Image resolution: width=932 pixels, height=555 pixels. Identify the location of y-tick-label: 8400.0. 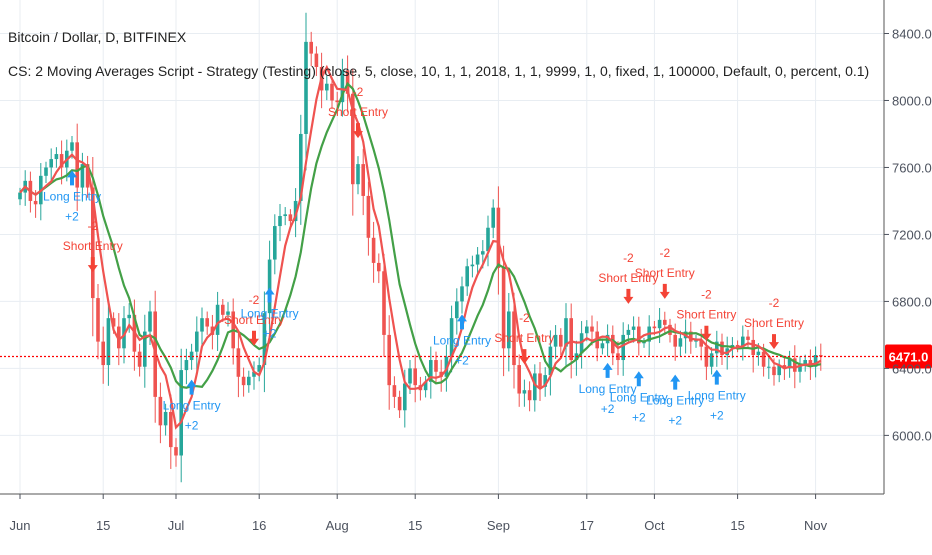
(912, 33).